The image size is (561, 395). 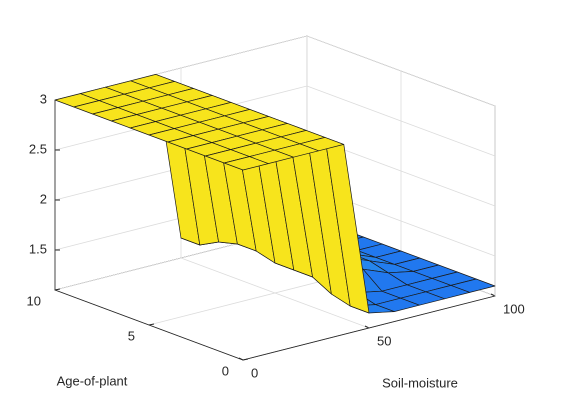 What do you see at coordinates (384, 340) in the screenshot?
I see `x-tick-label: 50` at bounding box center [384, 340].